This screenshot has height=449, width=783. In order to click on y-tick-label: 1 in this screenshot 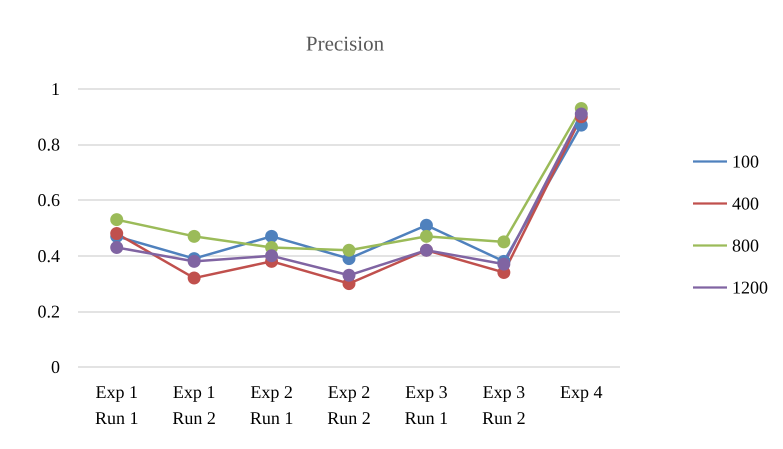, I will do `click(55, 89)`.